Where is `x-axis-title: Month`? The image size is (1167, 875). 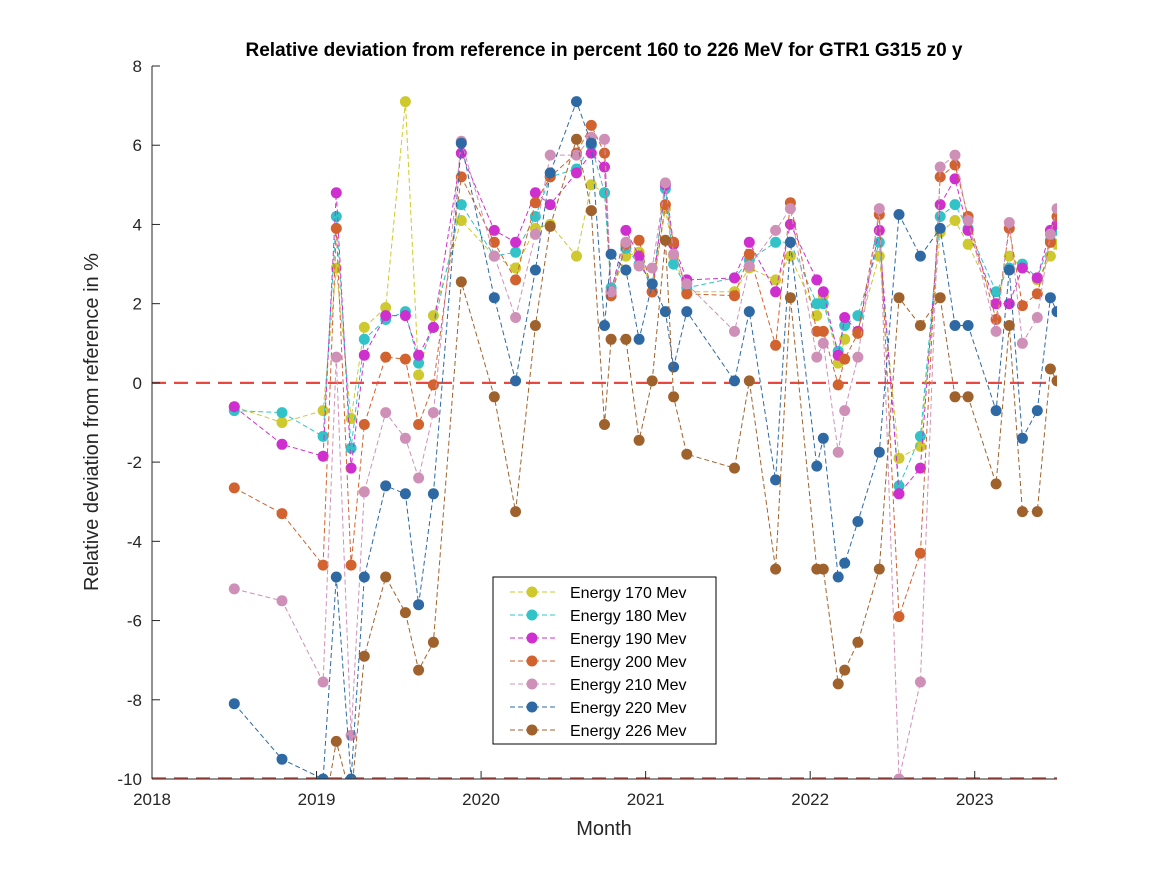
x-axis-title: Month is located at coordinates (604, 829).